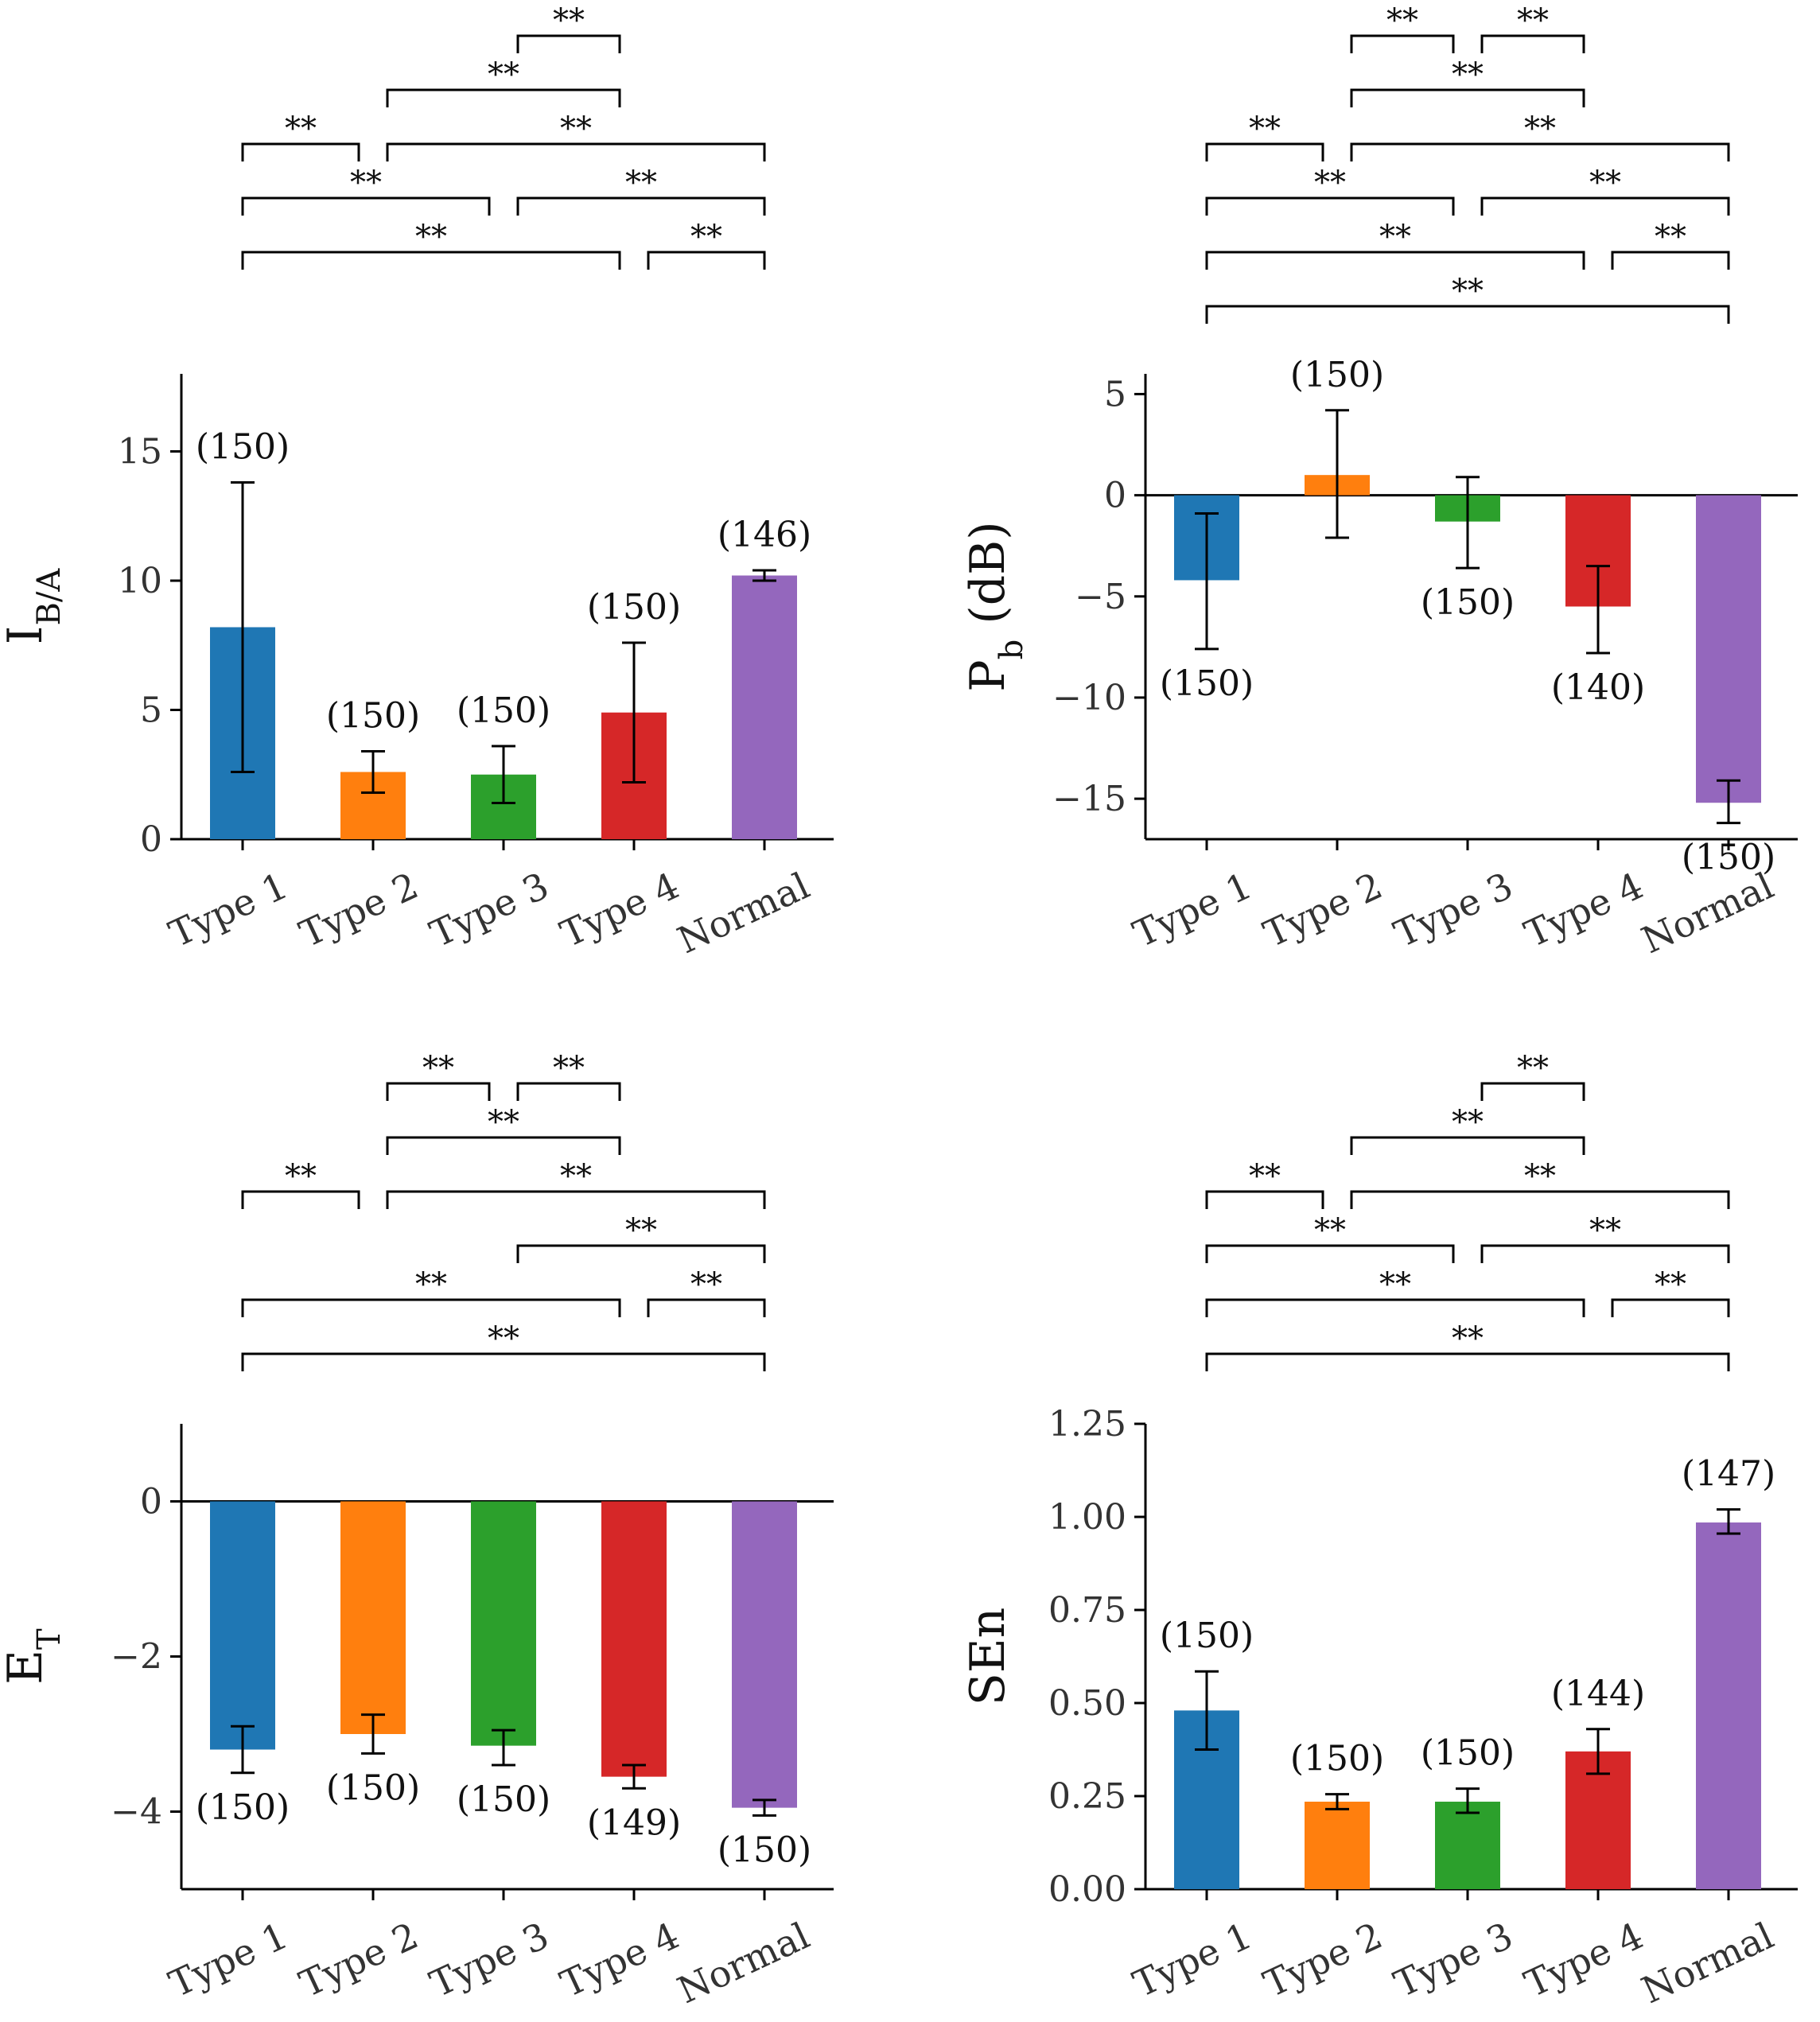 This screenshot has height=2022, width=1820. Describe the element at coordinates (140, 452) in the screenshot. I see `y-tick-label: 15` at that location.